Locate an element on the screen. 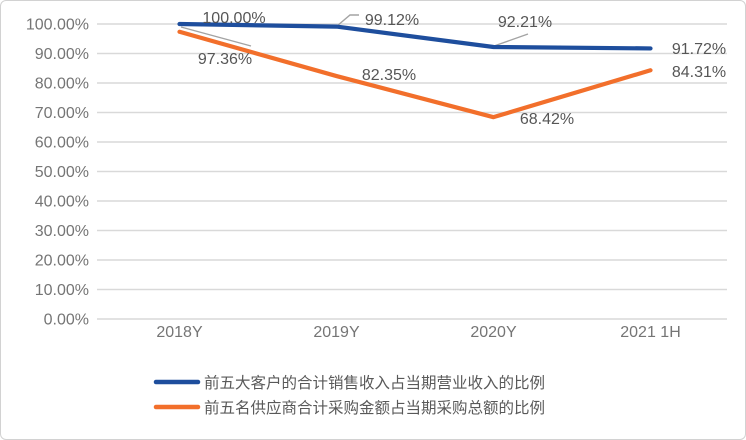 The height and width of the screenshot is (440, 746). y-tick-label: 0.00% is located at coordinates (66, 320).